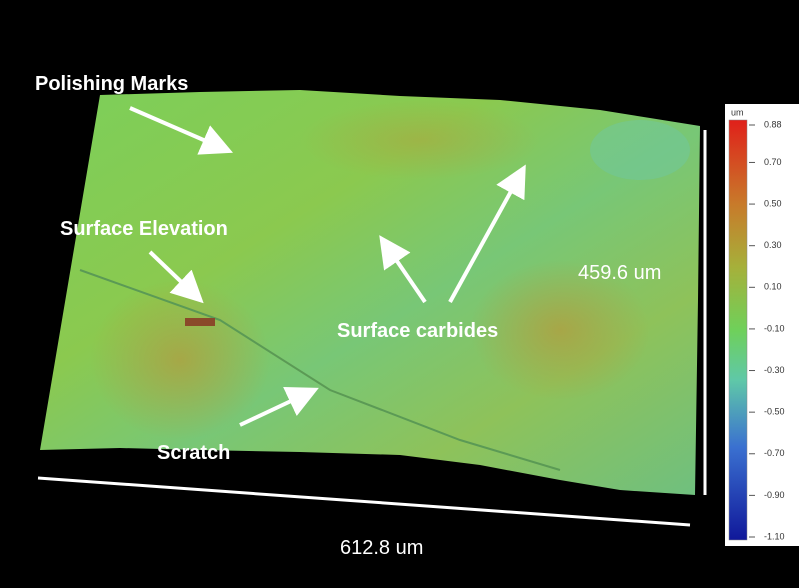 This screenshot has height=588, width=799. What do you see at coordinates (773, 287) in the screenshot?
I see `colorbar-tick-label: 0.10` at bounding box center [773, 287].